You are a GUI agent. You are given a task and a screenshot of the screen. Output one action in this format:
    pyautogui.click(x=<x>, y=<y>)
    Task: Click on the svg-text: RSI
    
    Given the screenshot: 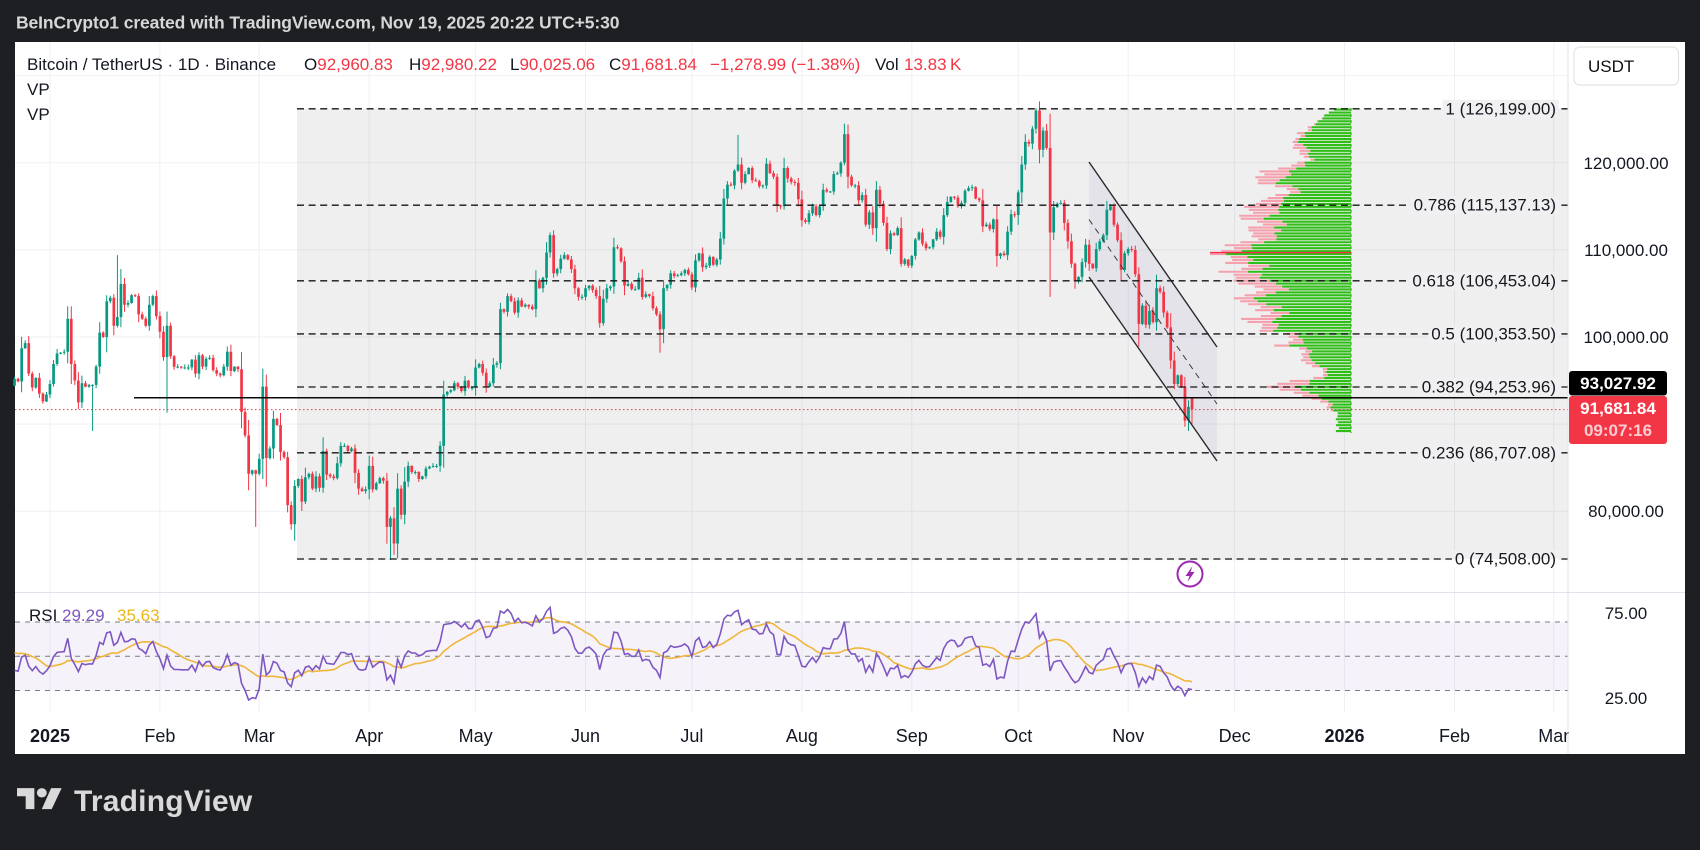 What is the action you would take?
    pyautogui.click(x=43, y=615)
    